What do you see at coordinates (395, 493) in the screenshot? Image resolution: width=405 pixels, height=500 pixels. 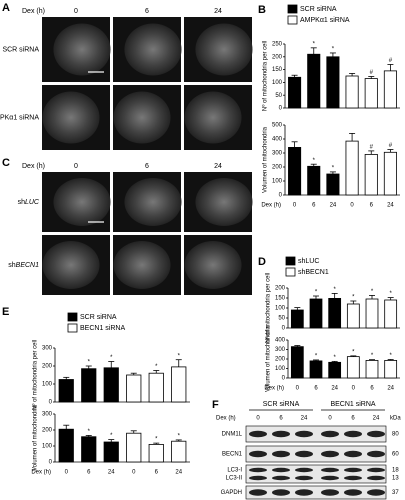 I see `kda-label: 37` at bounding box center [395, 493].